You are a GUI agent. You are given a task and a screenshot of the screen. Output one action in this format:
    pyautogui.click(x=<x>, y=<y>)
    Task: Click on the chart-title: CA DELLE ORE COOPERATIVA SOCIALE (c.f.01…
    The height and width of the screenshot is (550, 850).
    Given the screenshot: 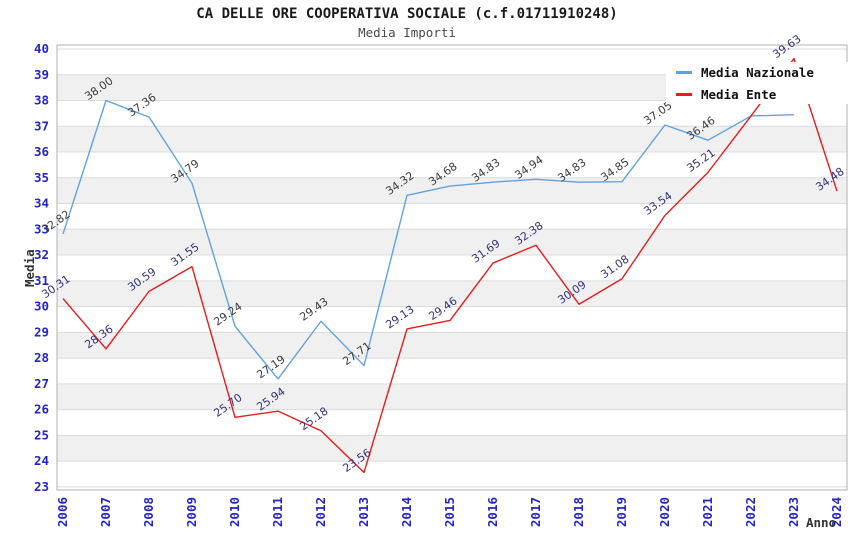 What is the action you would take?
    pyautogui.click(x=407, y=14)
    